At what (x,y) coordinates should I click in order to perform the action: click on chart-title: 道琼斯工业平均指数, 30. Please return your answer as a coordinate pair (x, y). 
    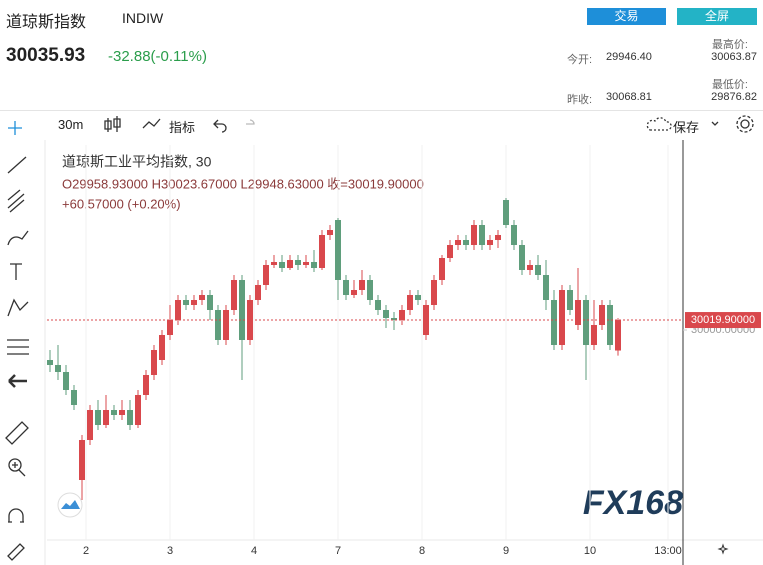
    Looking at the image, I should click on (137, 162).